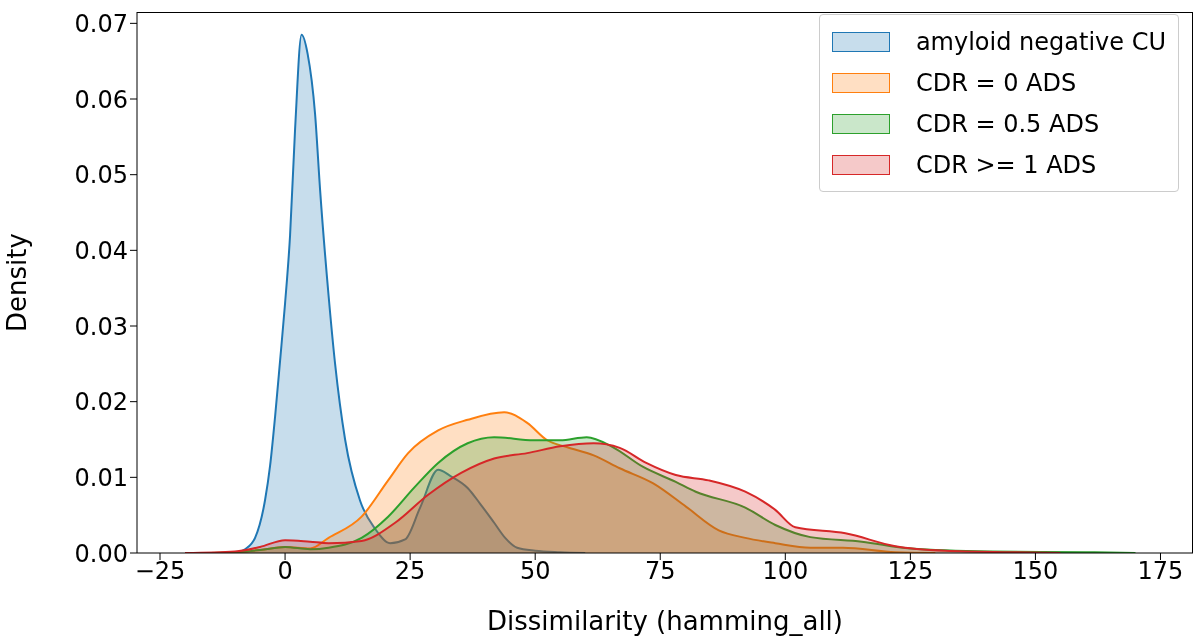 The height and width of the screenshot is (640, 1195). I want to click on x-tick-label: 25, so click(410, 571).